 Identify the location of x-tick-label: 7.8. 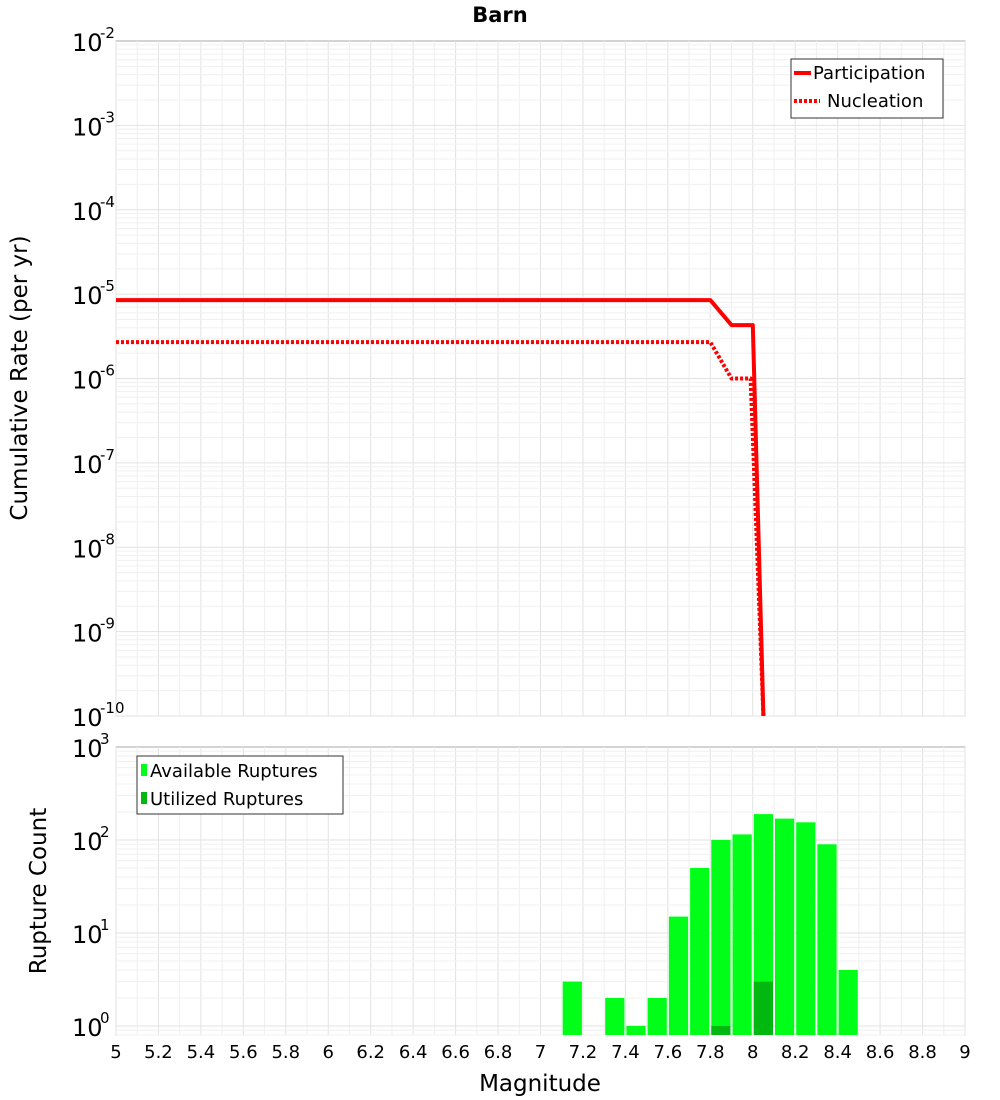
(710, 1052).